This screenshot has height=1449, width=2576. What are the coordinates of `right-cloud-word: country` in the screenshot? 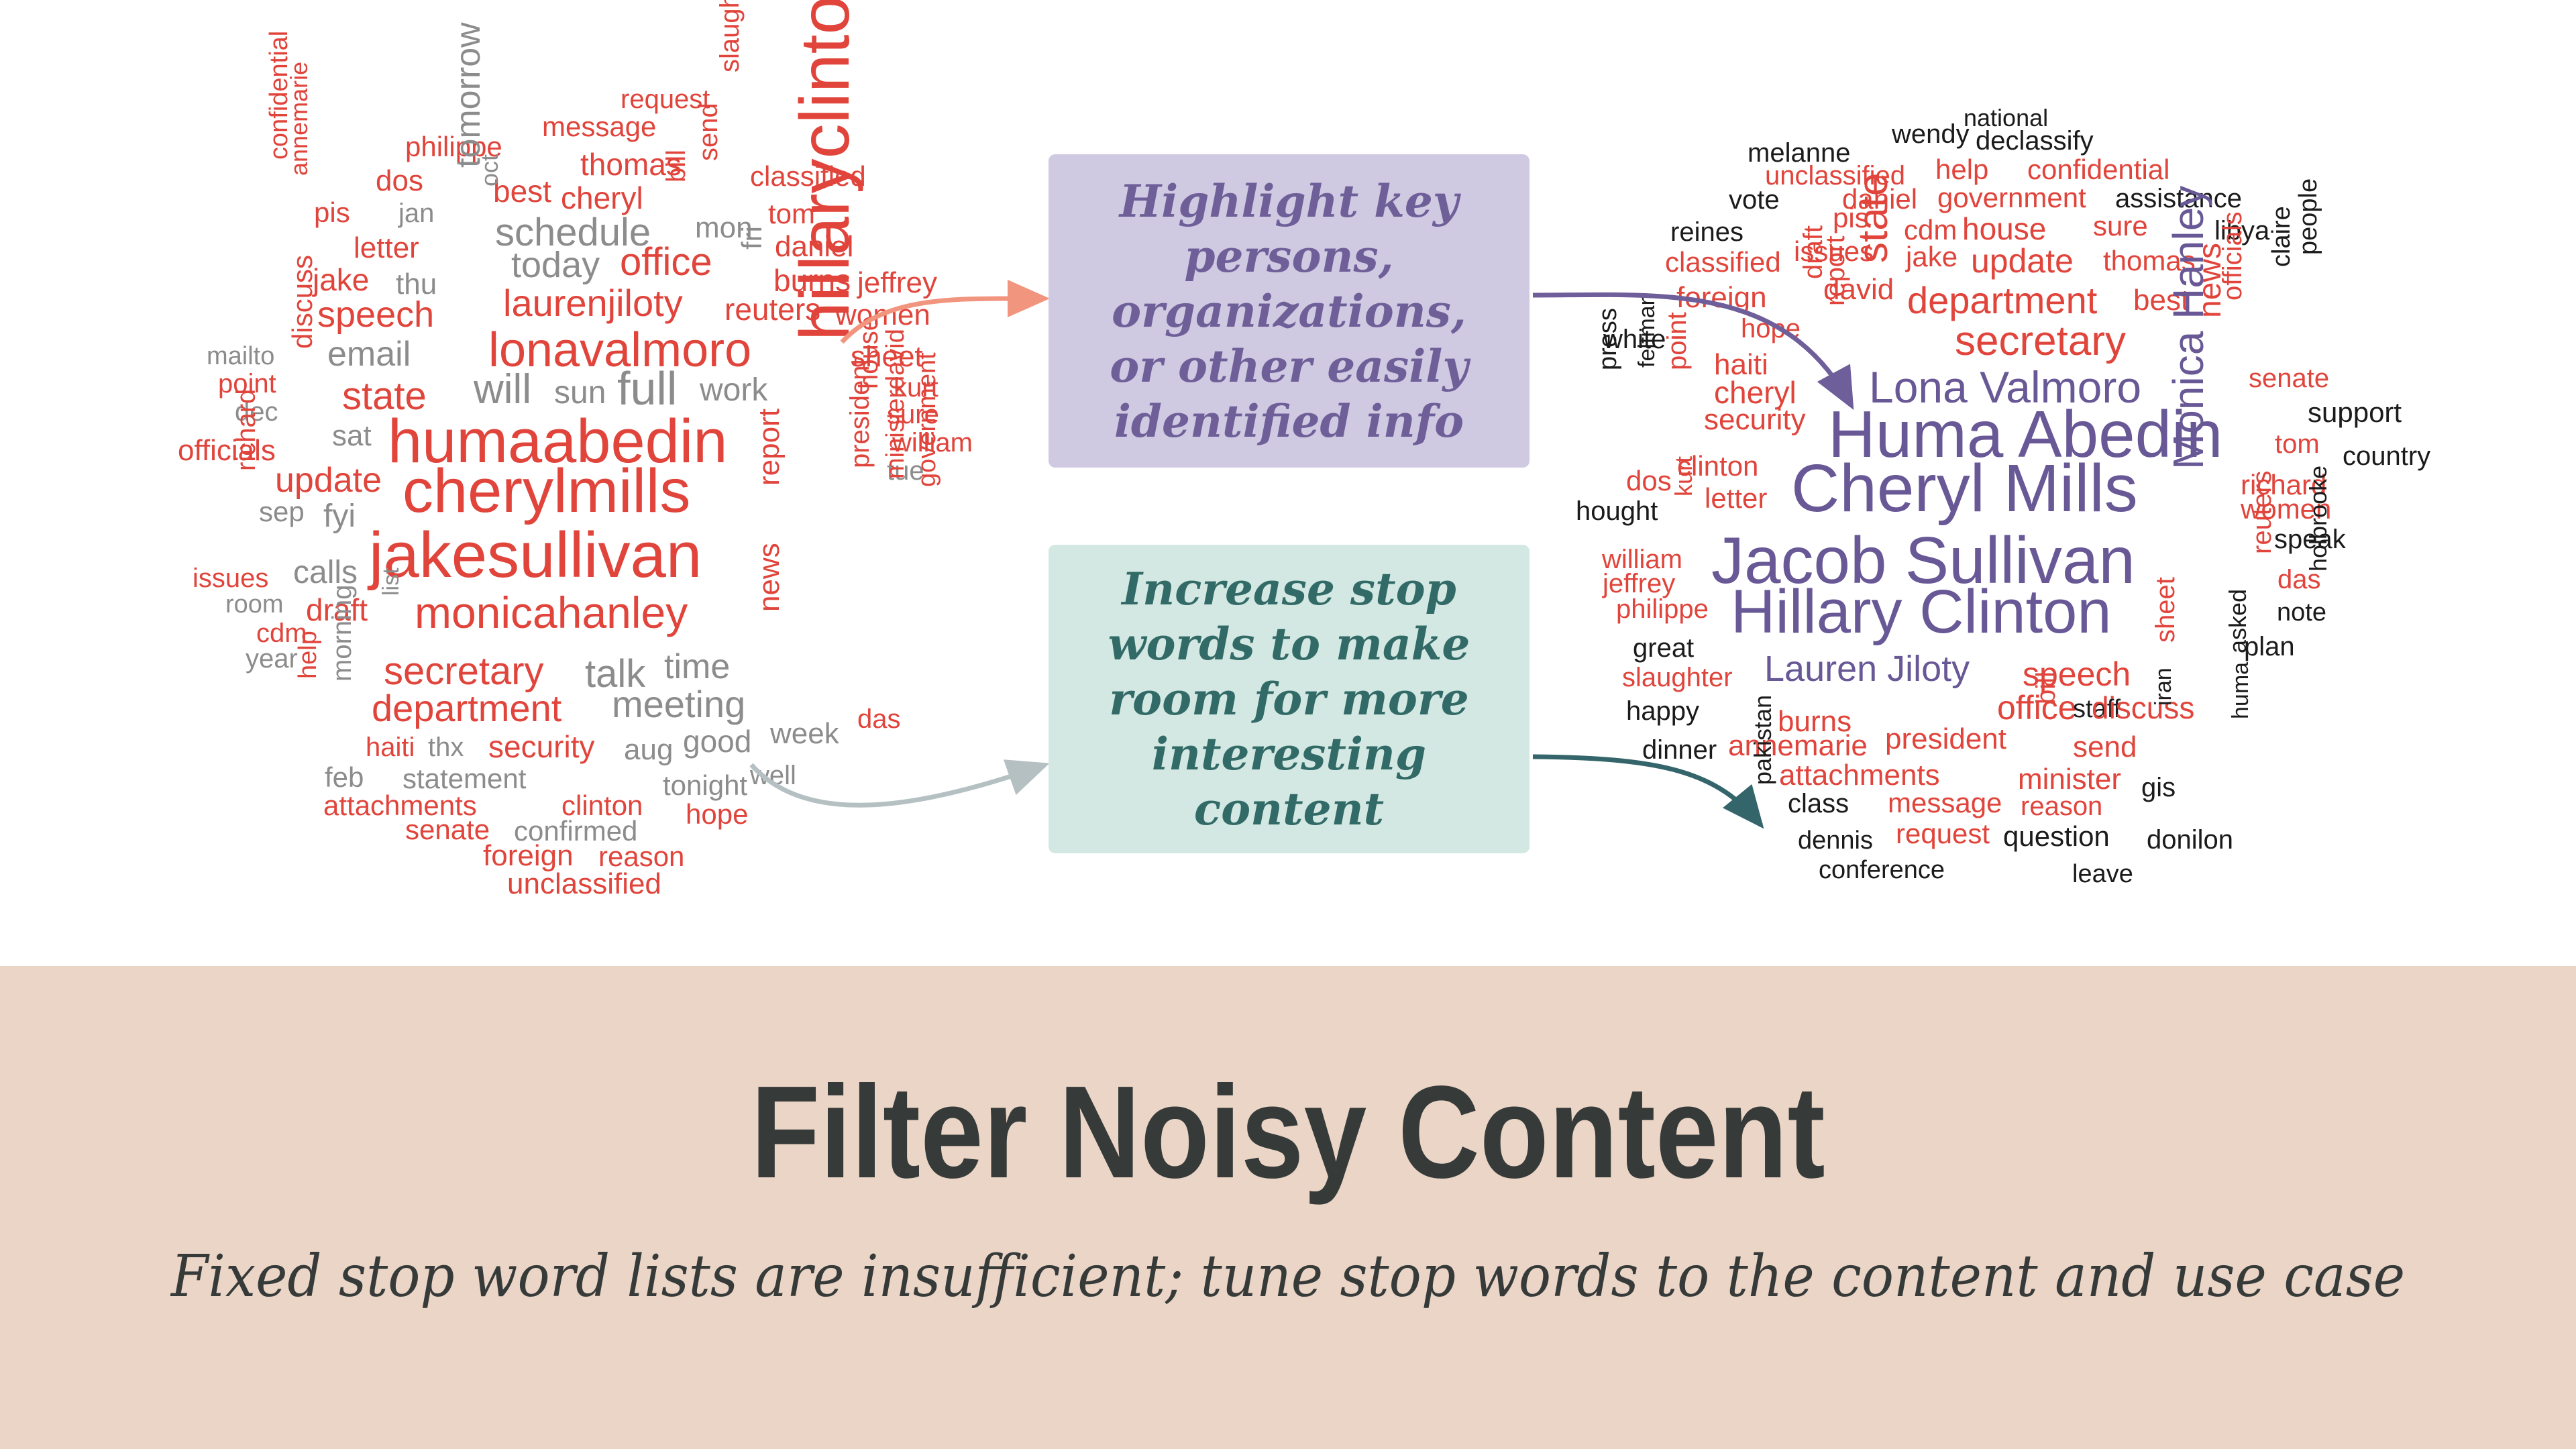 It's located at (2387, 456).